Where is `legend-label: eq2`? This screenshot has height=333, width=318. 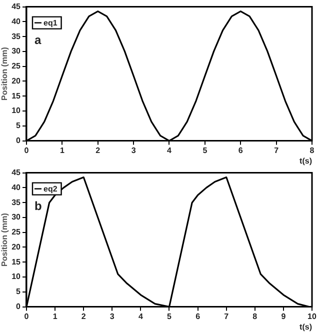
legend-label: eq2 is located at coordinates (51, 189).